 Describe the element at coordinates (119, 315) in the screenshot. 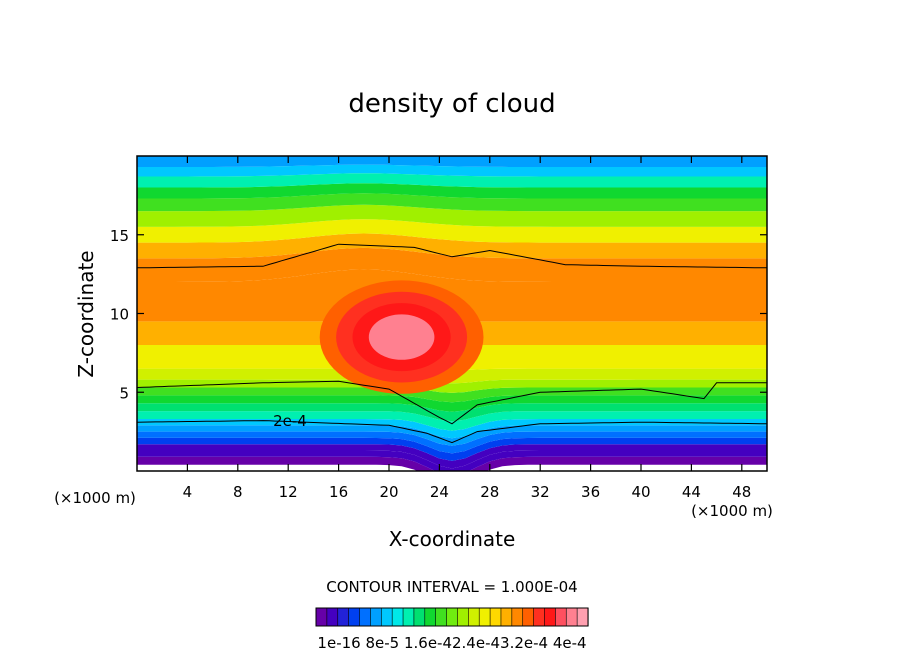

I see `y-tick-label: 10` at that location.